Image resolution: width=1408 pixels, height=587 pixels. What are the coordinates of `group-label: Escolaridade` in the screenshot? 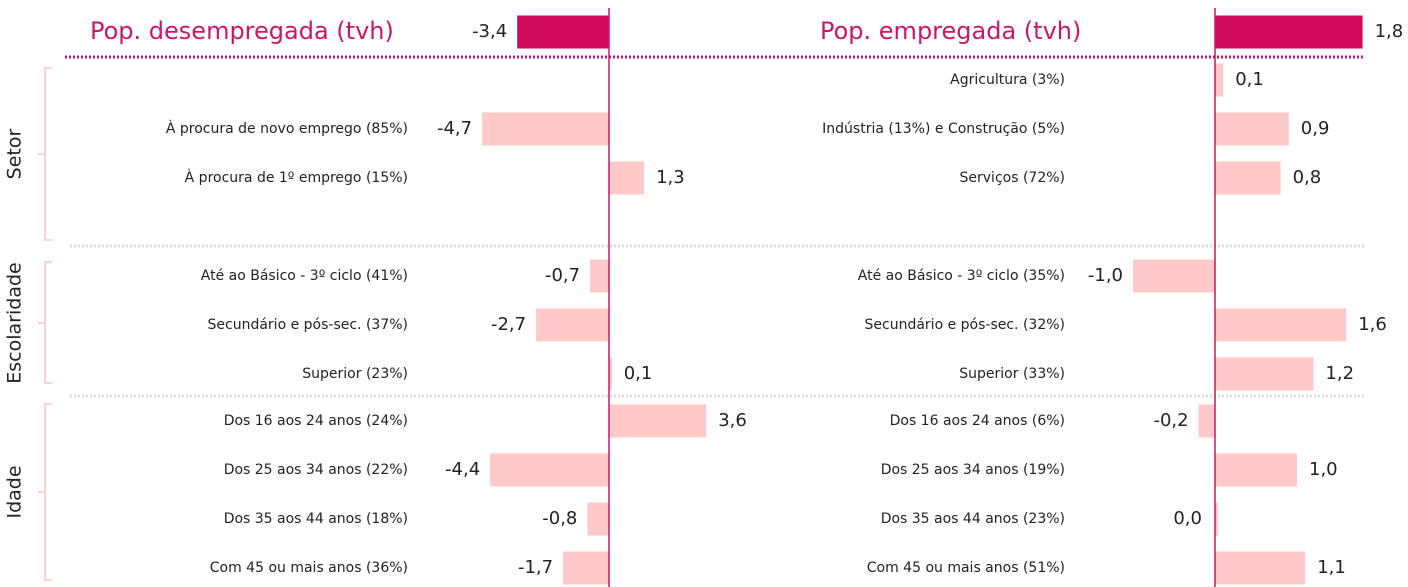 It's located at (15, 322).